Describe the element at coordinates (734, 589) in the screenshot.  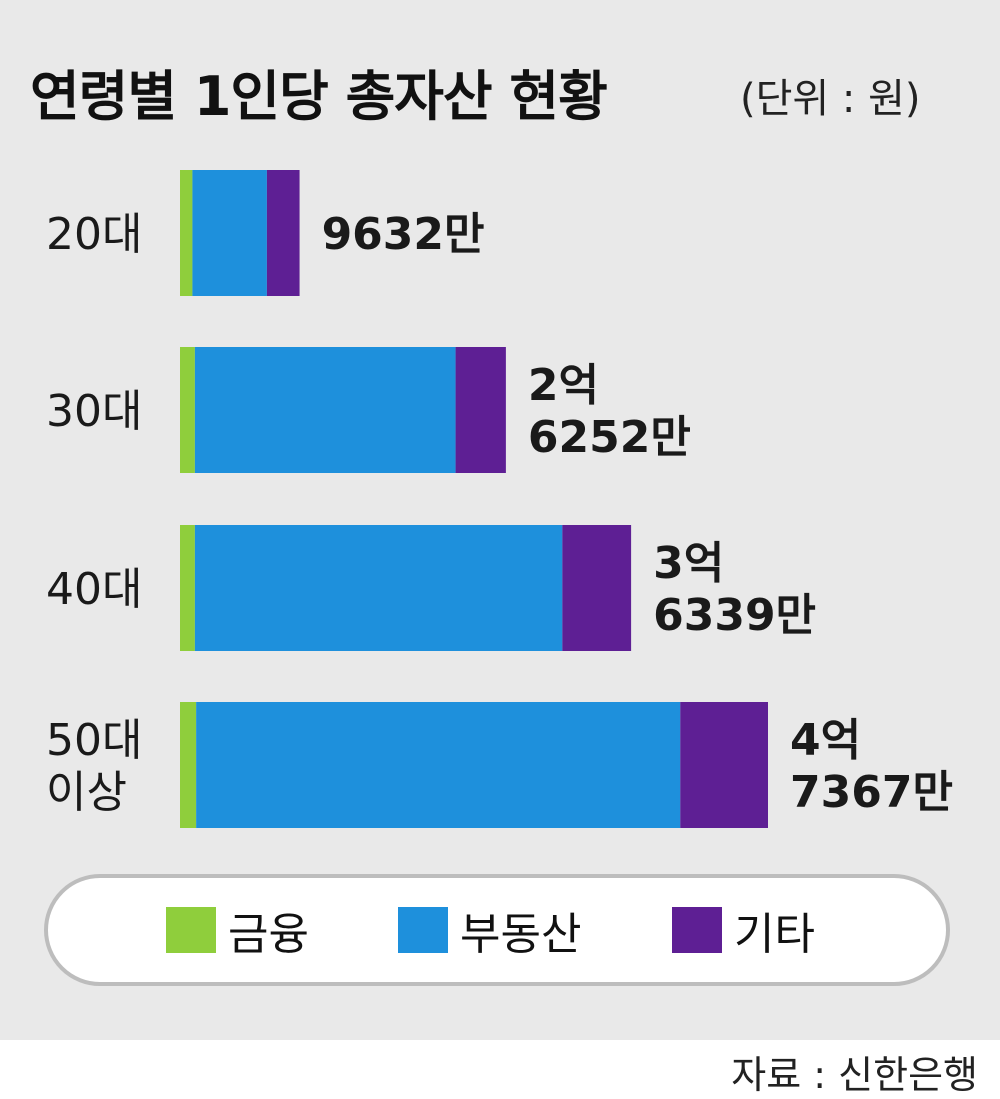
I see `total-value-label: 3억 6339만` at that location.